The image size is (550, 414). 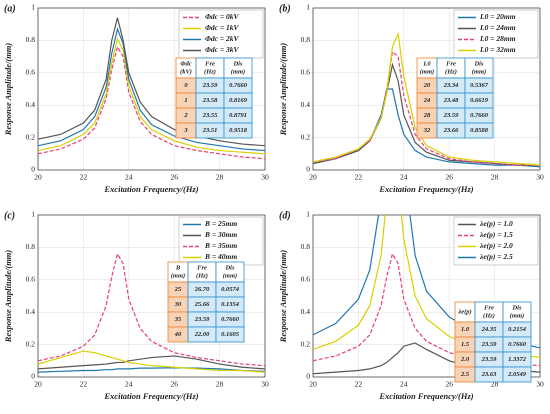 I want to click on legend-label: Φdc = 2kV, so click(x=222, y=38).